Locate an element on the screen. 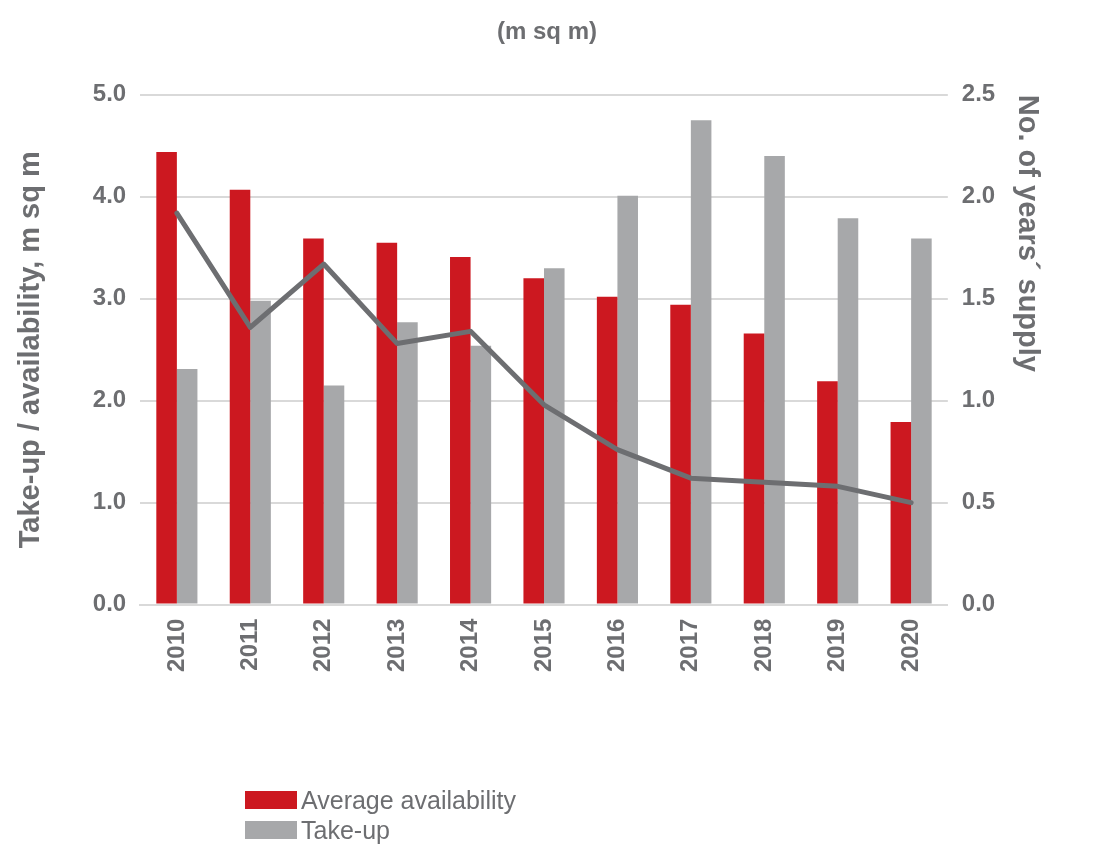 The width and height of the screenshot is (1102, 859). x-tick-label: 2016 is located at coordinates (616, 645).